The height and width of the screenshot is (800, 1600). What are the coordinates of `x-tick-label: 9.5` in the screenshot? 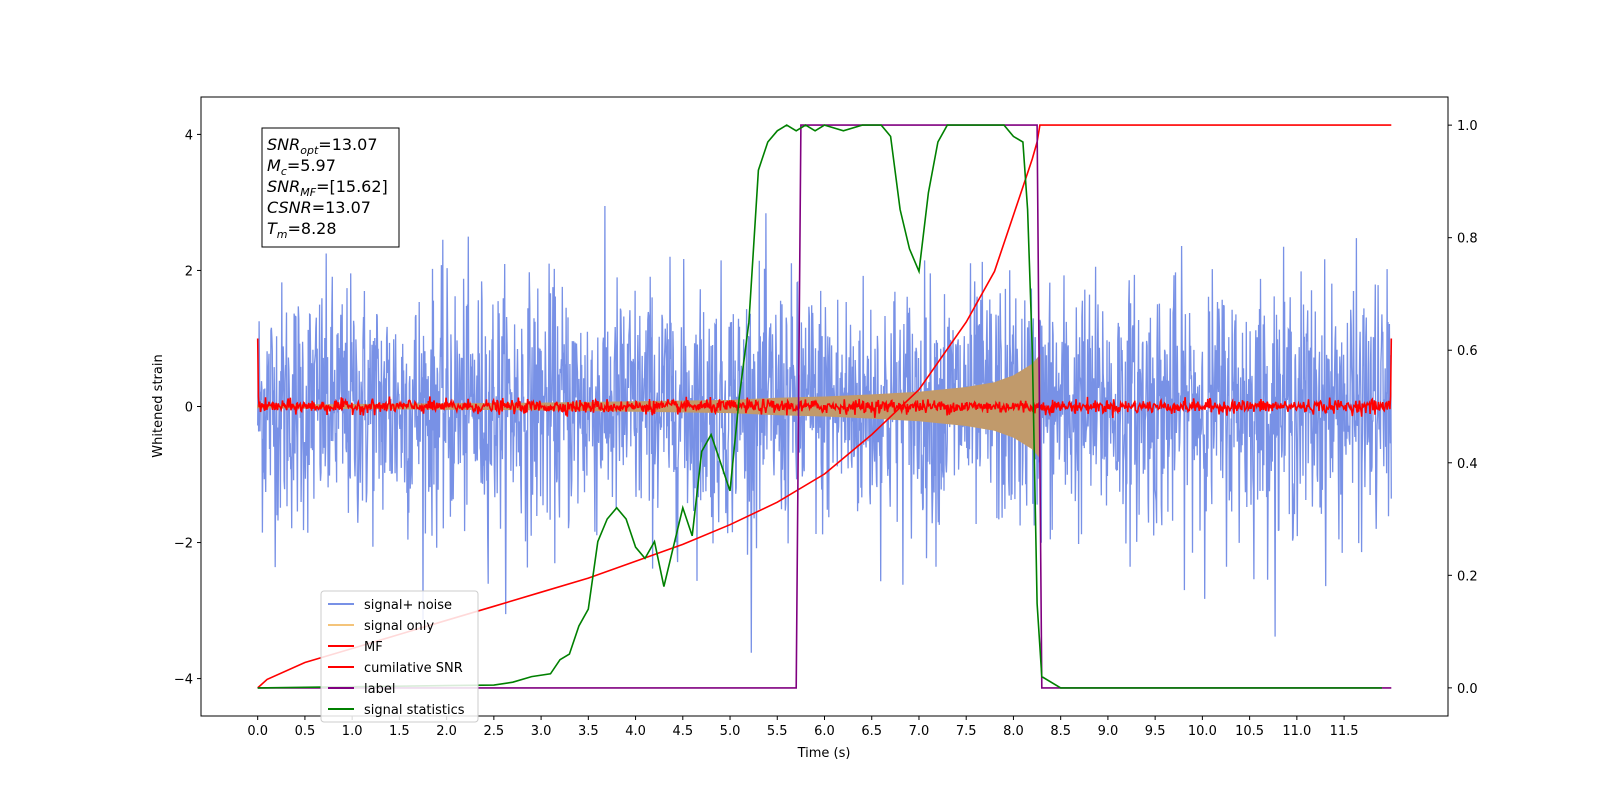 It's located at (1155, 731).